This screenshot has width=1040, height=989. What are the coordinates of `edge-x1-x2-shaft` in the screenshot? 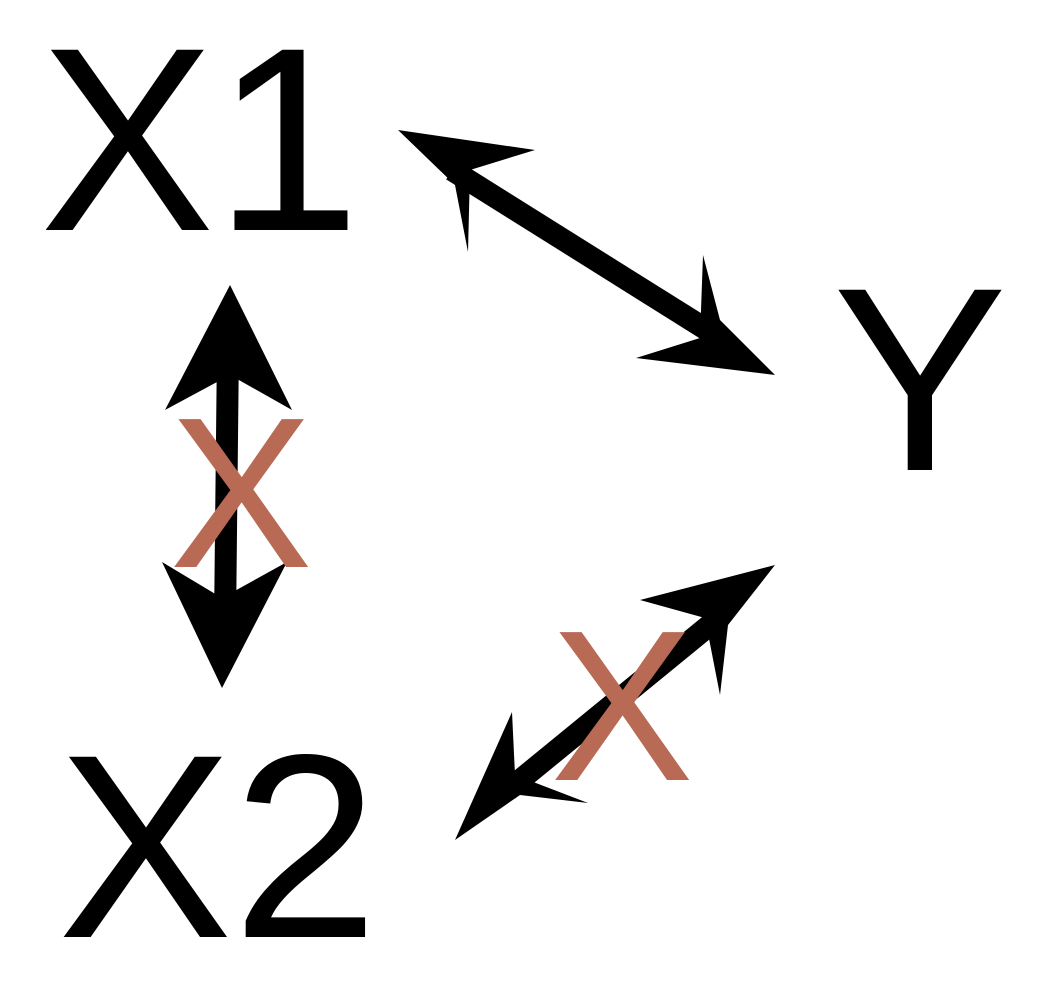 It's located at (226, 485).